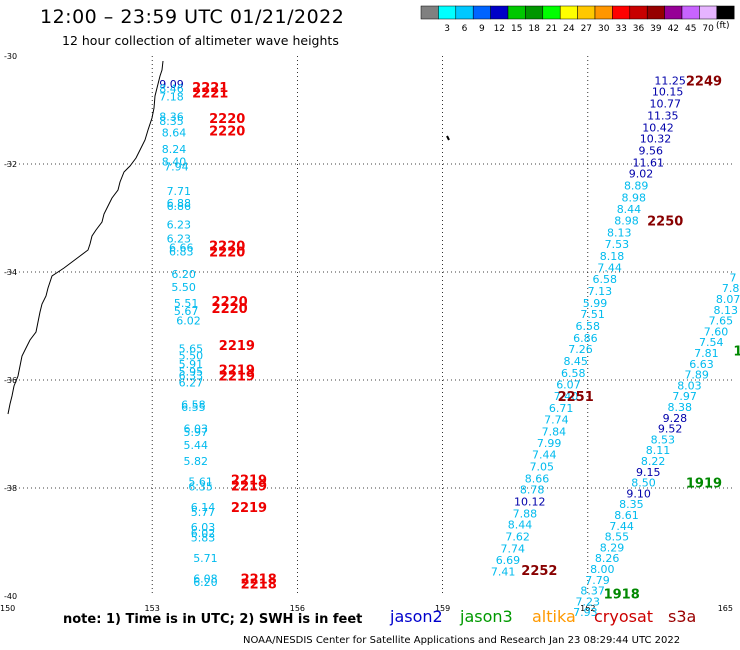 The height and width of the screenshot is (650, 740). What do you see at coordinates (499, 29) in the screenshot?
I see `legend-label: 12` at bounding box center [499, 29].